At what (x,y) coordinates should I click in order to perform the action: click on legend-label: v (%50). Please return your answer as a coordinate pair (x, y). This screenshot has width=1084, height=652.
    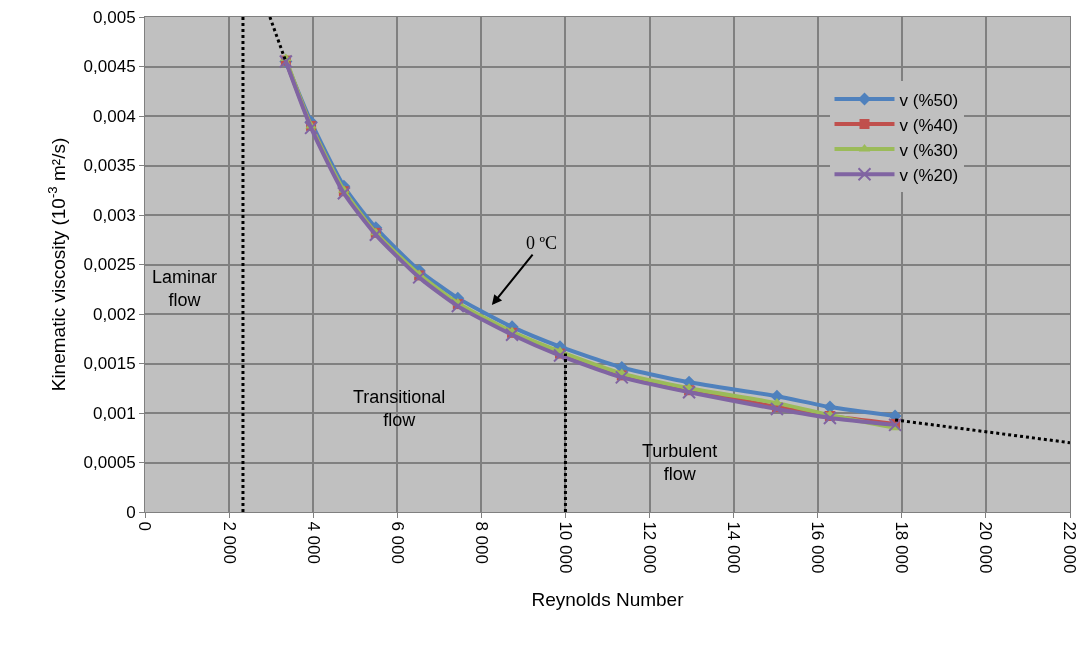
    Looking at the image, I should click on (929, 100).